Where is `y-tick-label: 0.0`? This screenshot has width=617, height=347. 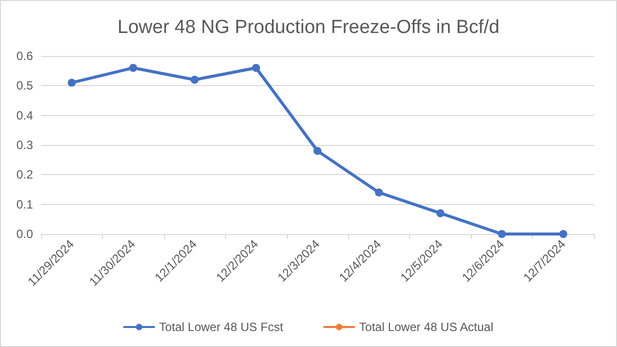 y-tick-label: 0.0 is located at coordinates (25, 234).